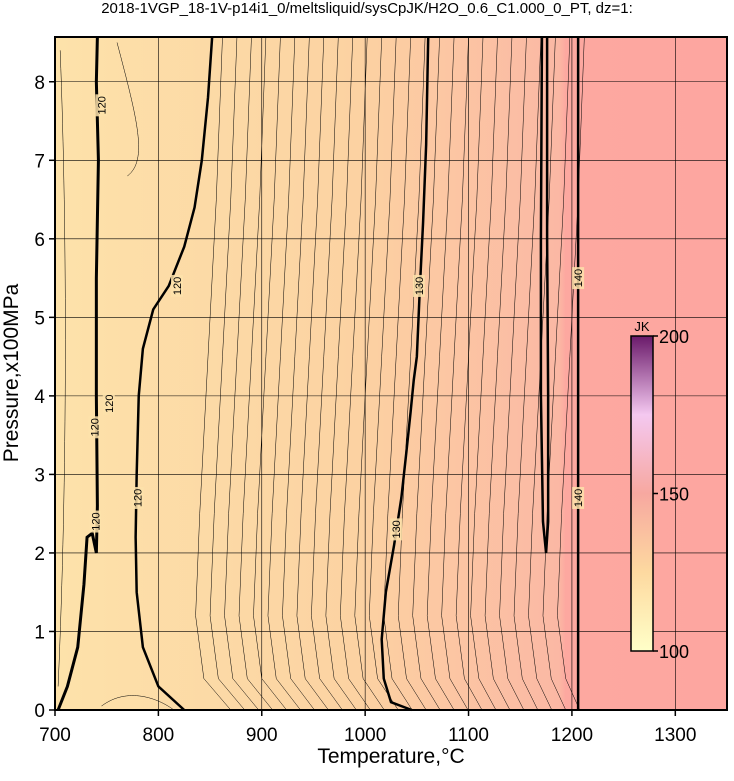 The height and width of the screenshot is (781, 734). I want to click on y-tick-label: 0, so click(39, 711).